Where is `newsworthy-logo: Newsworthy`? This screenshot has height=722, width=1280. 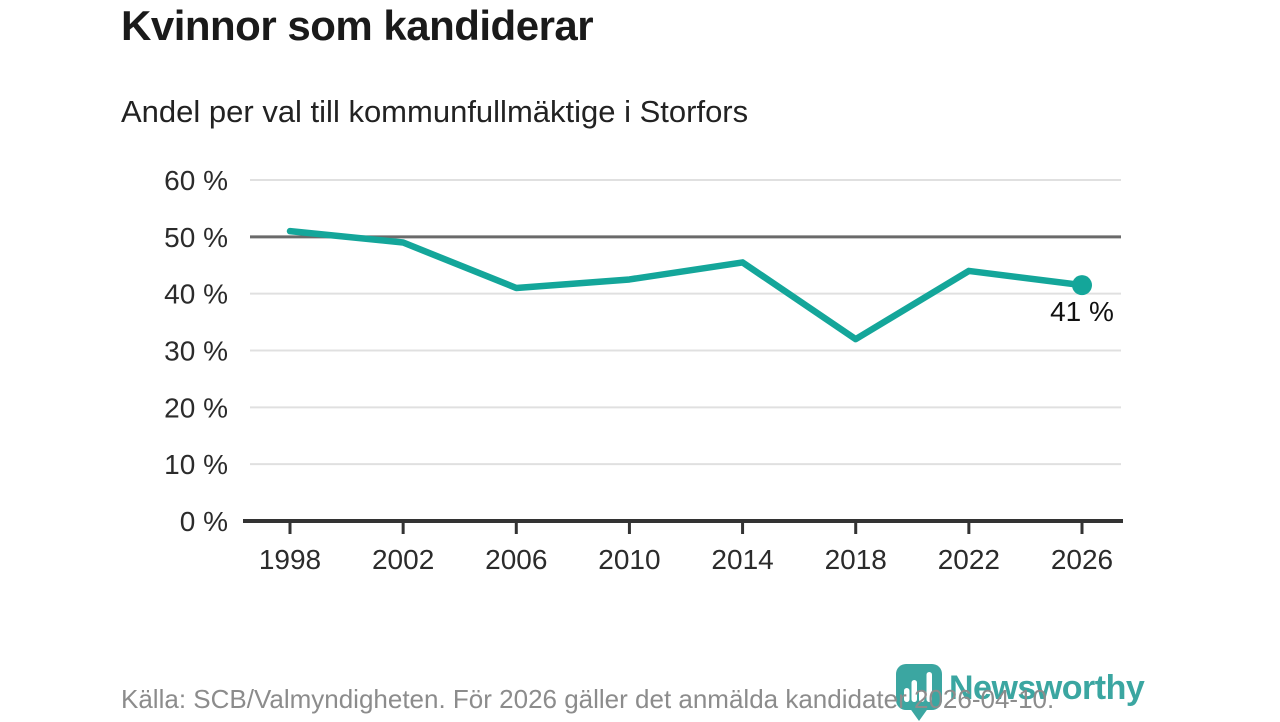
newsworthy-logo: Newsworthy is located at coordinates (1020, 693).